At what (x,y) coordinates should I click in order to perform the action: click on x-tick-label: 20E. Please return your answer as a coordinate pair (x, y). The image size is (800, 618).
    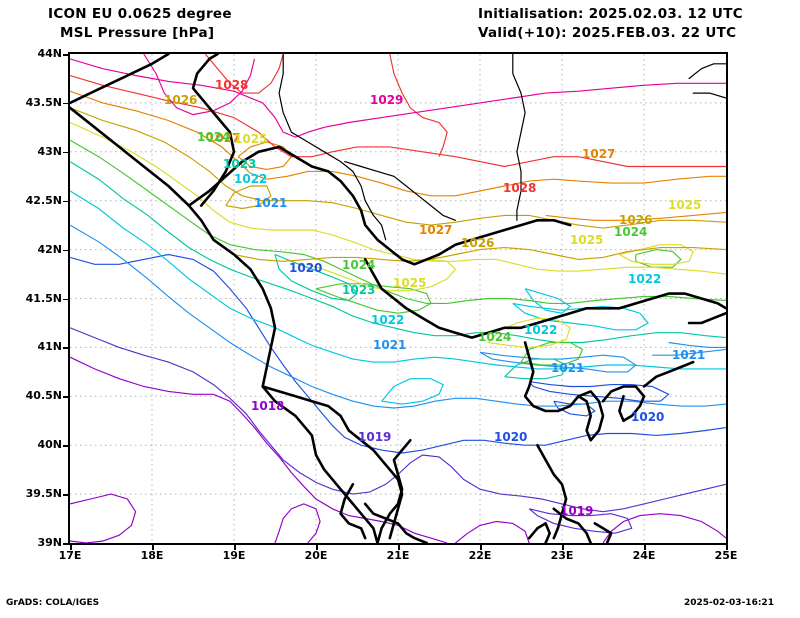
    Looking at the image, I should click on (316, 555).